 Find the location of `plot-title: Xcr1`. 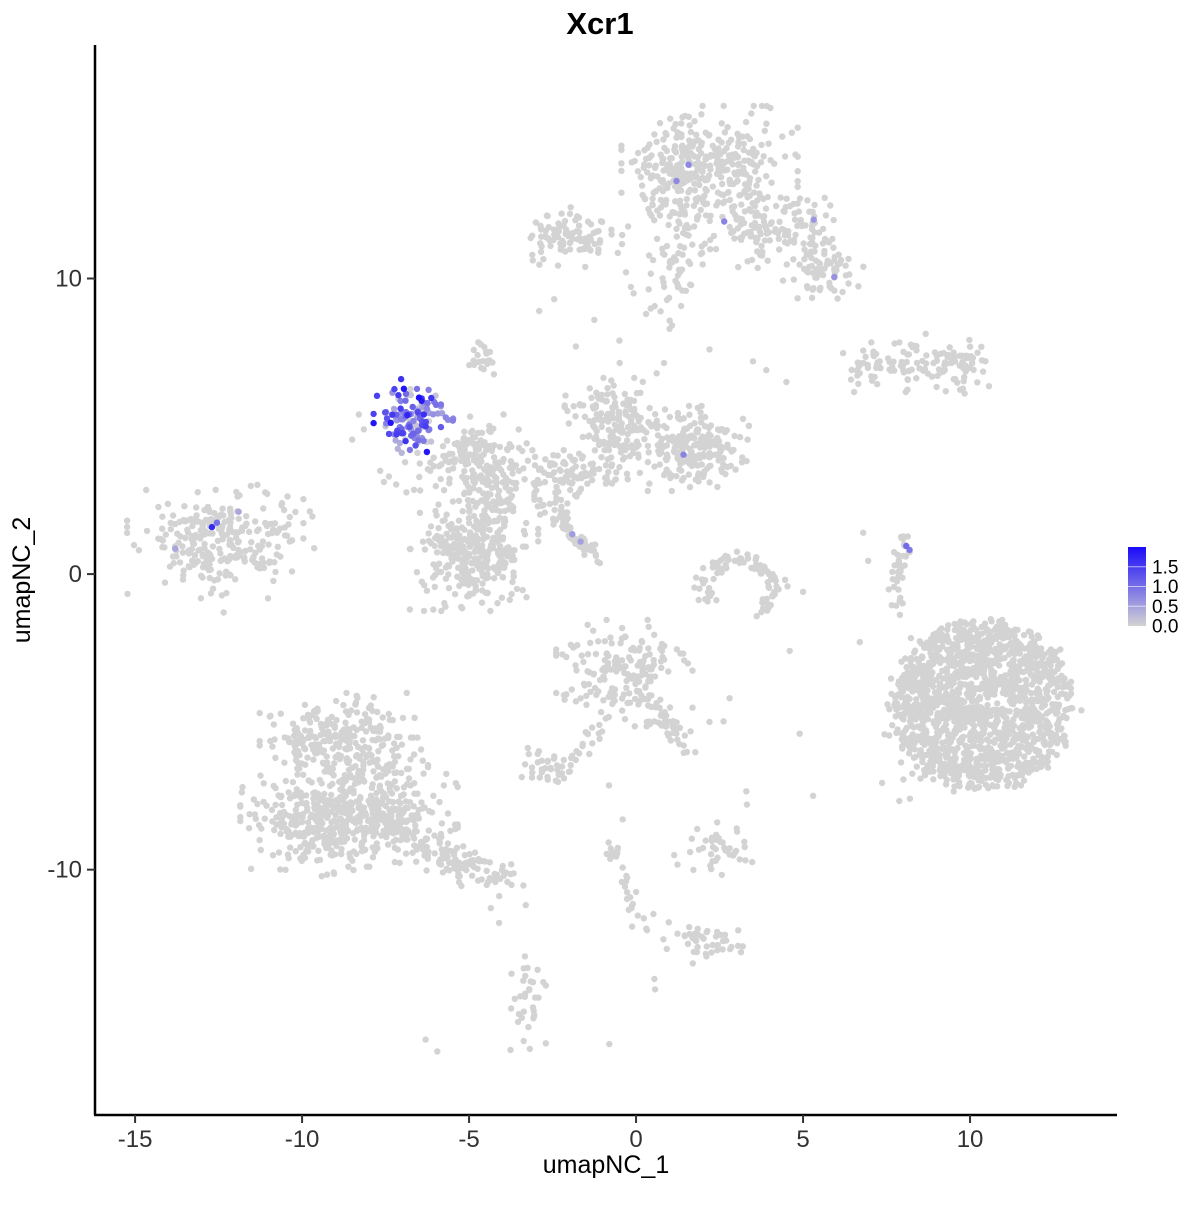

plot-title: Xcr1 is located at coordinates (599, 23).